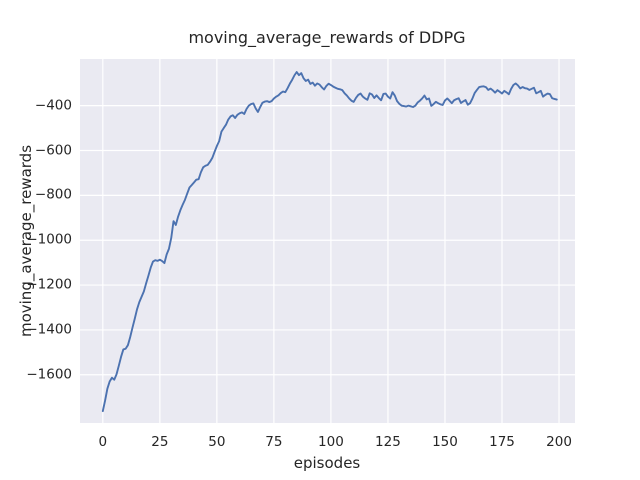  Describe the element at coordinates (331, 442) in the screenshot. I see `x-tick-label: 100` at that location.